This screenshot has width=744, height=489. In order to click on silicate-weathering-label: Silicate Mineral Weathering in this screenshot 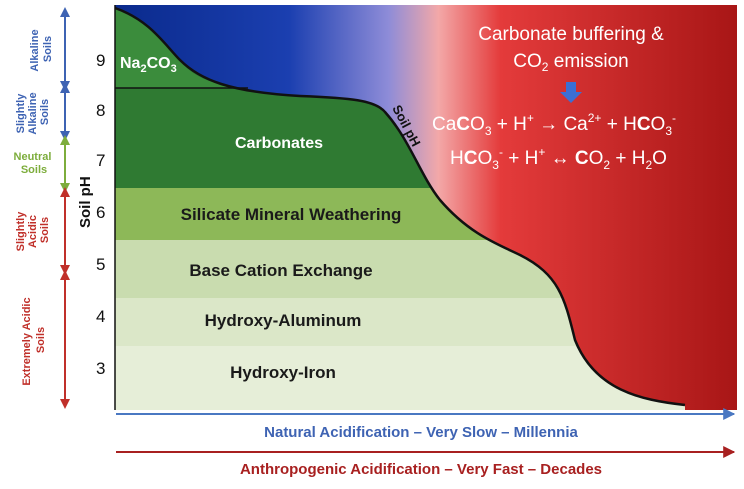, I will do `click(291, 214)`.